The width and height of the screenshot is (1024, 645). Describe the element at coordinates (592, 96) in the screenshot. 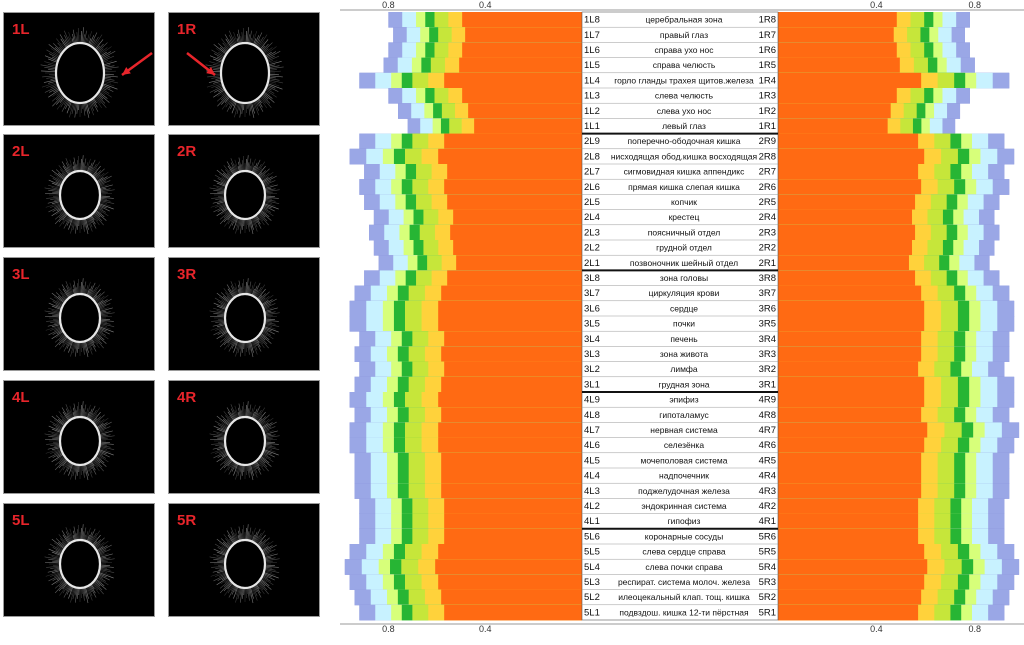

I see `row-left-code: 1L3` at that location.